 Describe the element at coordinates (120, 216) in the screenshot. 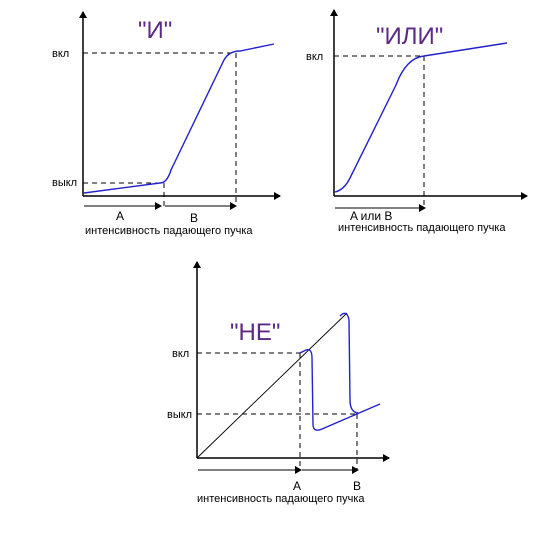

I see `and-a-label: A` at that location.